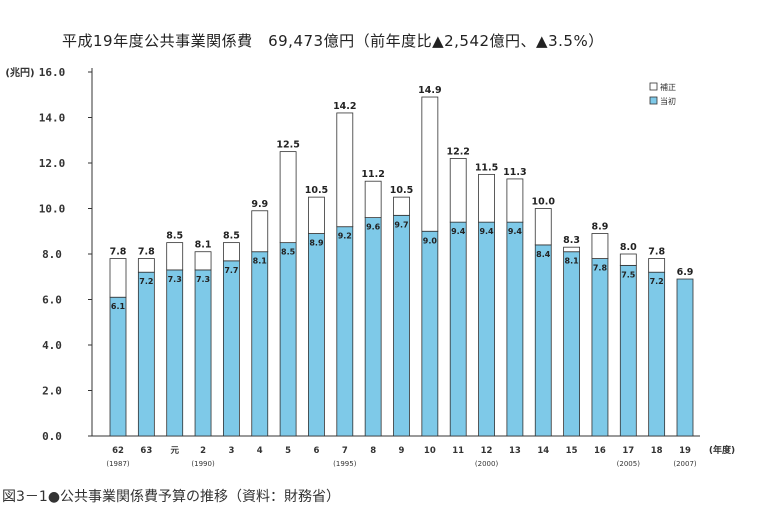 This screenshot has width=781, height=521. What do you see at coordinates (668, 87) in the screenshot?
I see `legend-label-supplementary: 補正` at bounding box center [668, 87].